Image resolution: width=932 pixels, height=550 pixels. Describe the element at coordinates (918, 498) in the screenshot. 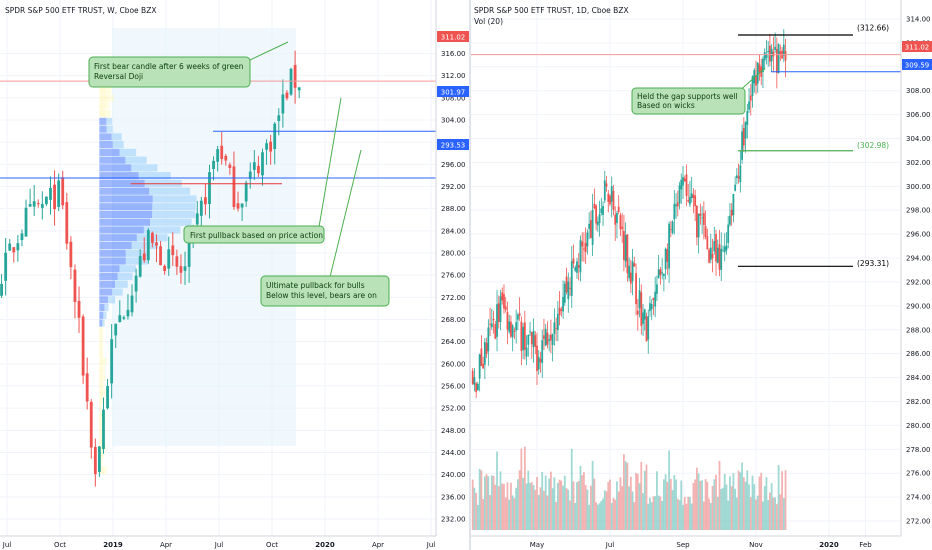

I see `right-y-tick-label: 274.00` at that location.